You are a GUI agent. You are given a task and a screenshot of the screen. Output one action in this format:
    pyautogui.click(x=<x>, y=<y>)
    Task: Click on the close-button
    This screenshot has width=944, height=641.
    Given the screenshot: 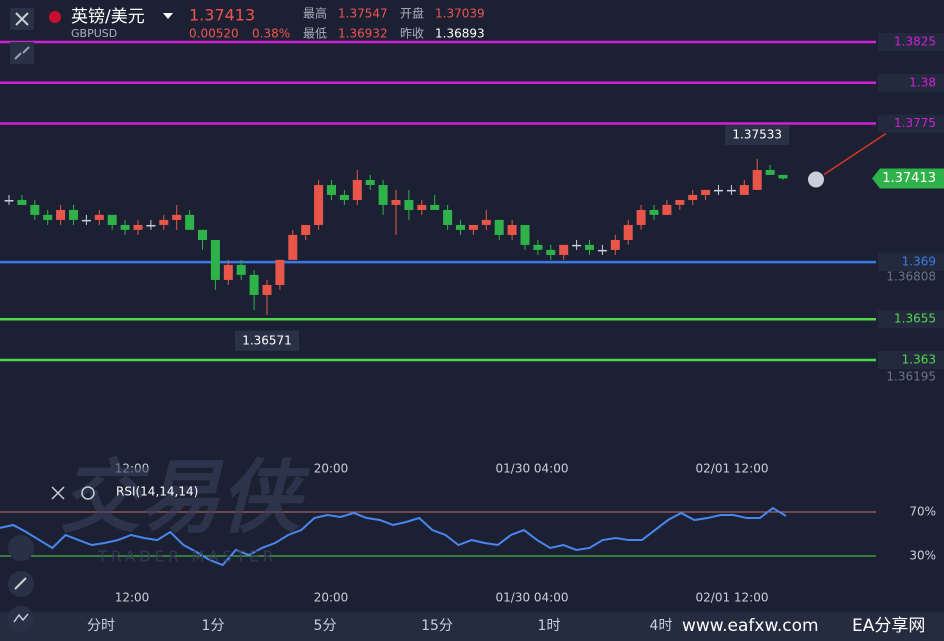 What is the action you would take?
    pyautogui.click(x=22, y=19)
    